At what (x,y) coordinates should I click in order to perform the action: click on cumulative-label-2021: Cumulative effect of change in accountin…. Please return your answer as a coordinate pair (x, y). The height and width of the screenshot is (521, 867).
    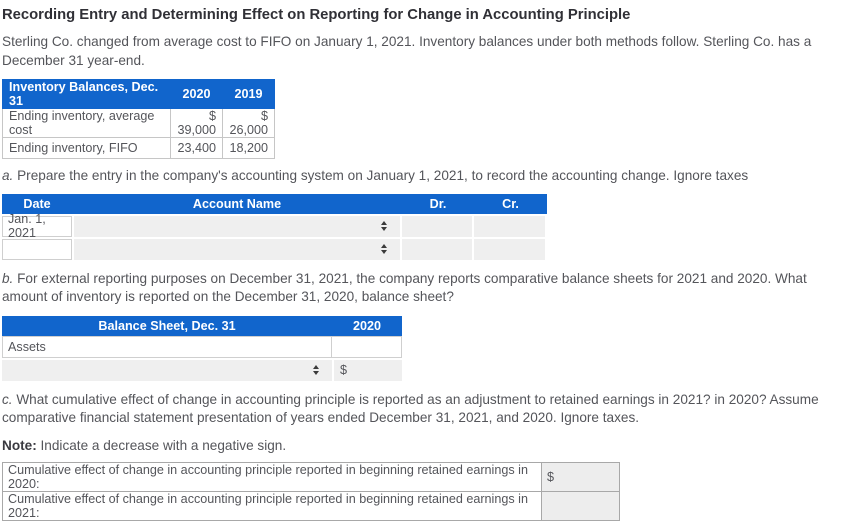
    Looking at the image, I should click on (272, 506).